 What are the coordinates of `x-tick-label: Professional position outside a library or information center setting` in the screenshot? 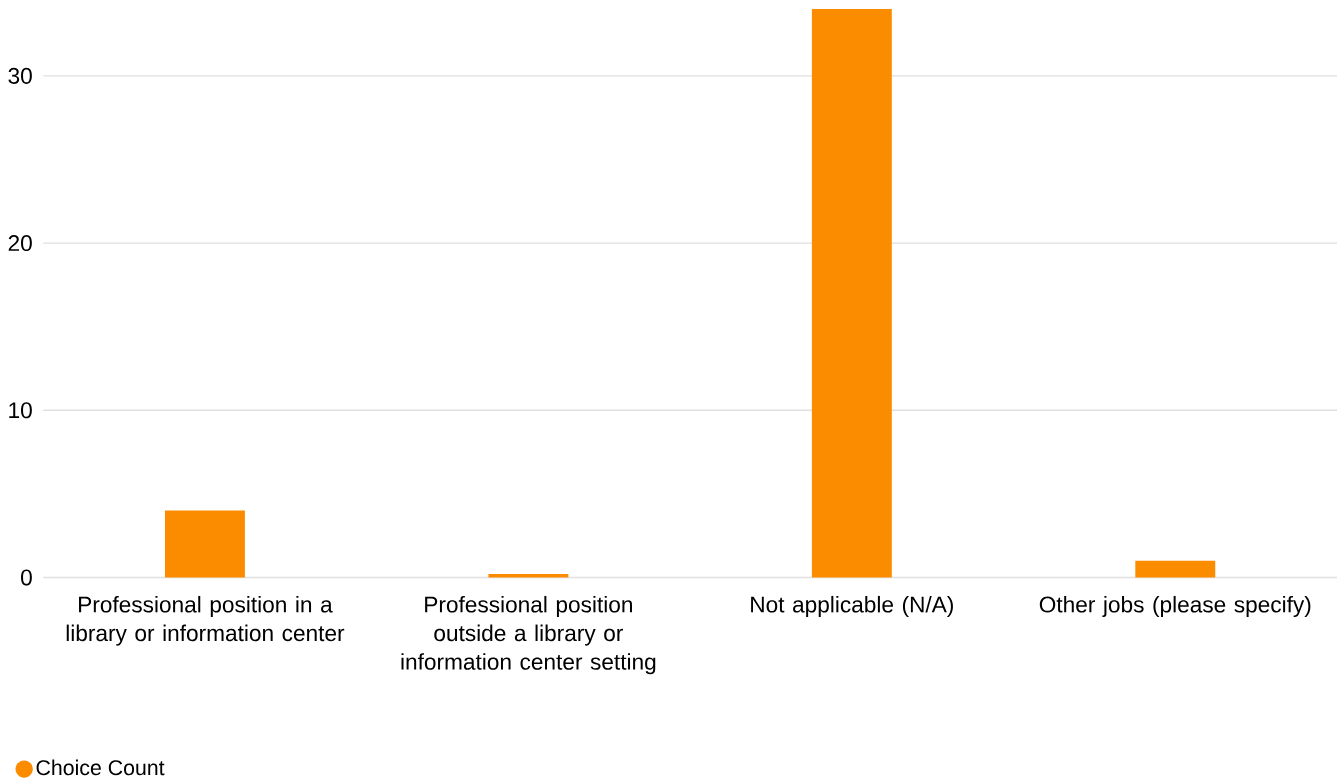 It's located at (528, 635).